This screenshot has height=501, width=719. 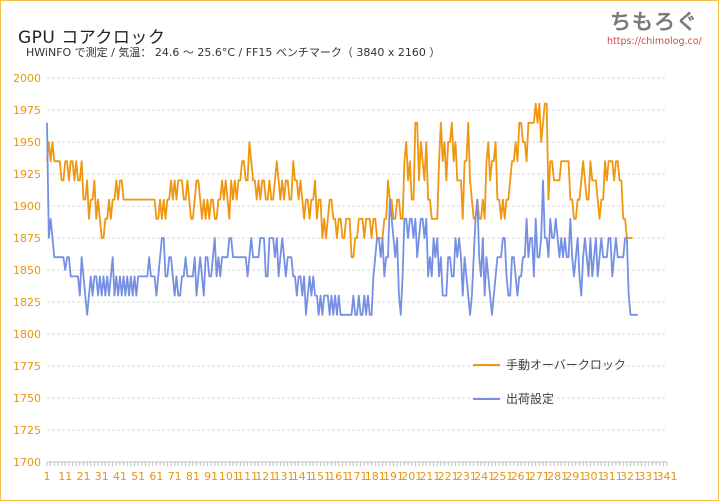 I want to click on x-tick-label: 251, so click(x=502, y=476).